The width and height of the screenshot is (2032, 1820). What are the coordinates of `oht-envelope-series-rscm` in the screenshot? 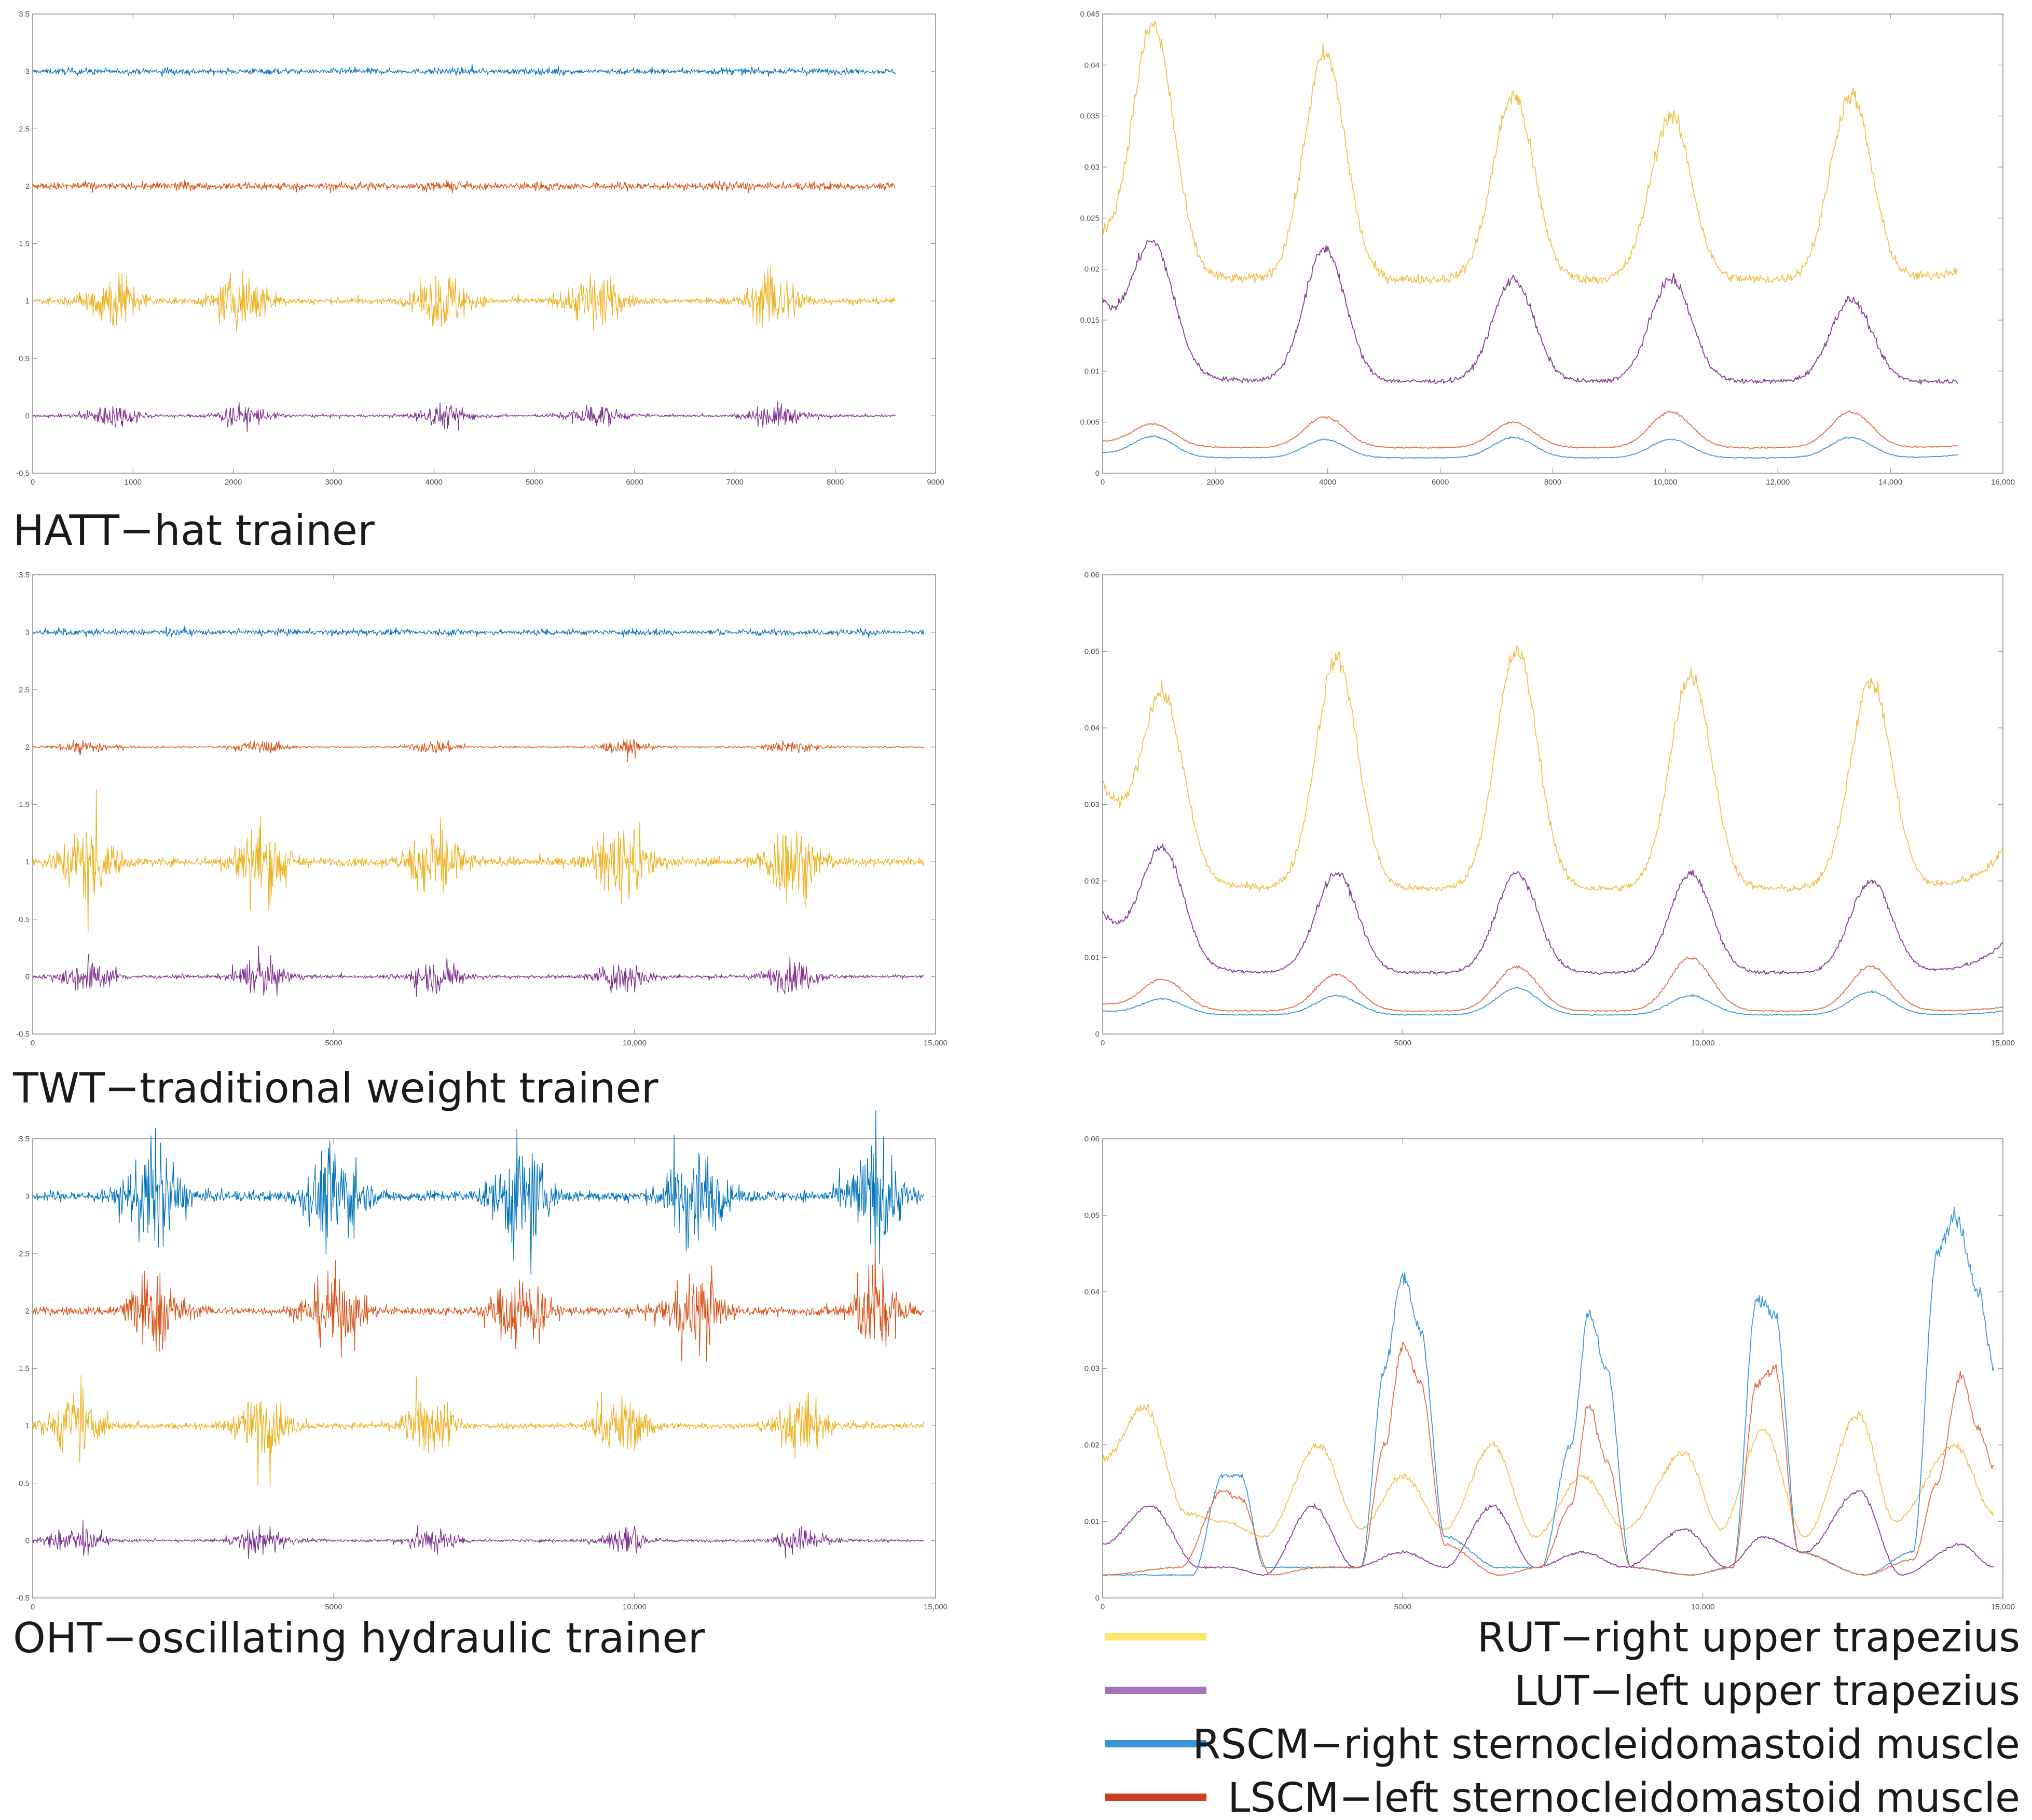 It's located at (1548, 1391).